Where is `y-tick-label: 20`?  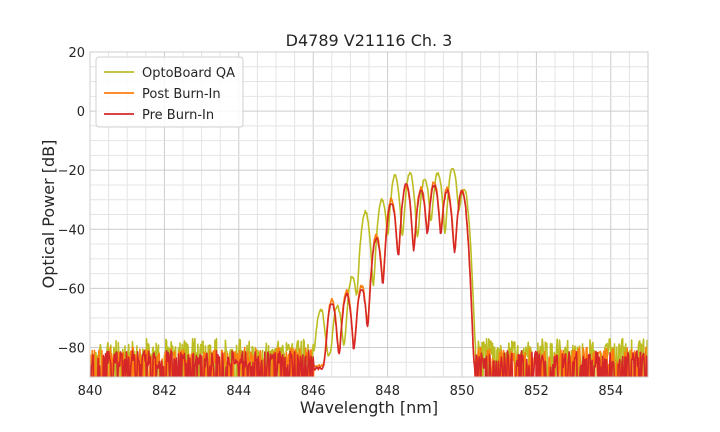 y-tick-label: 20 is located at coordinates (76, 53).